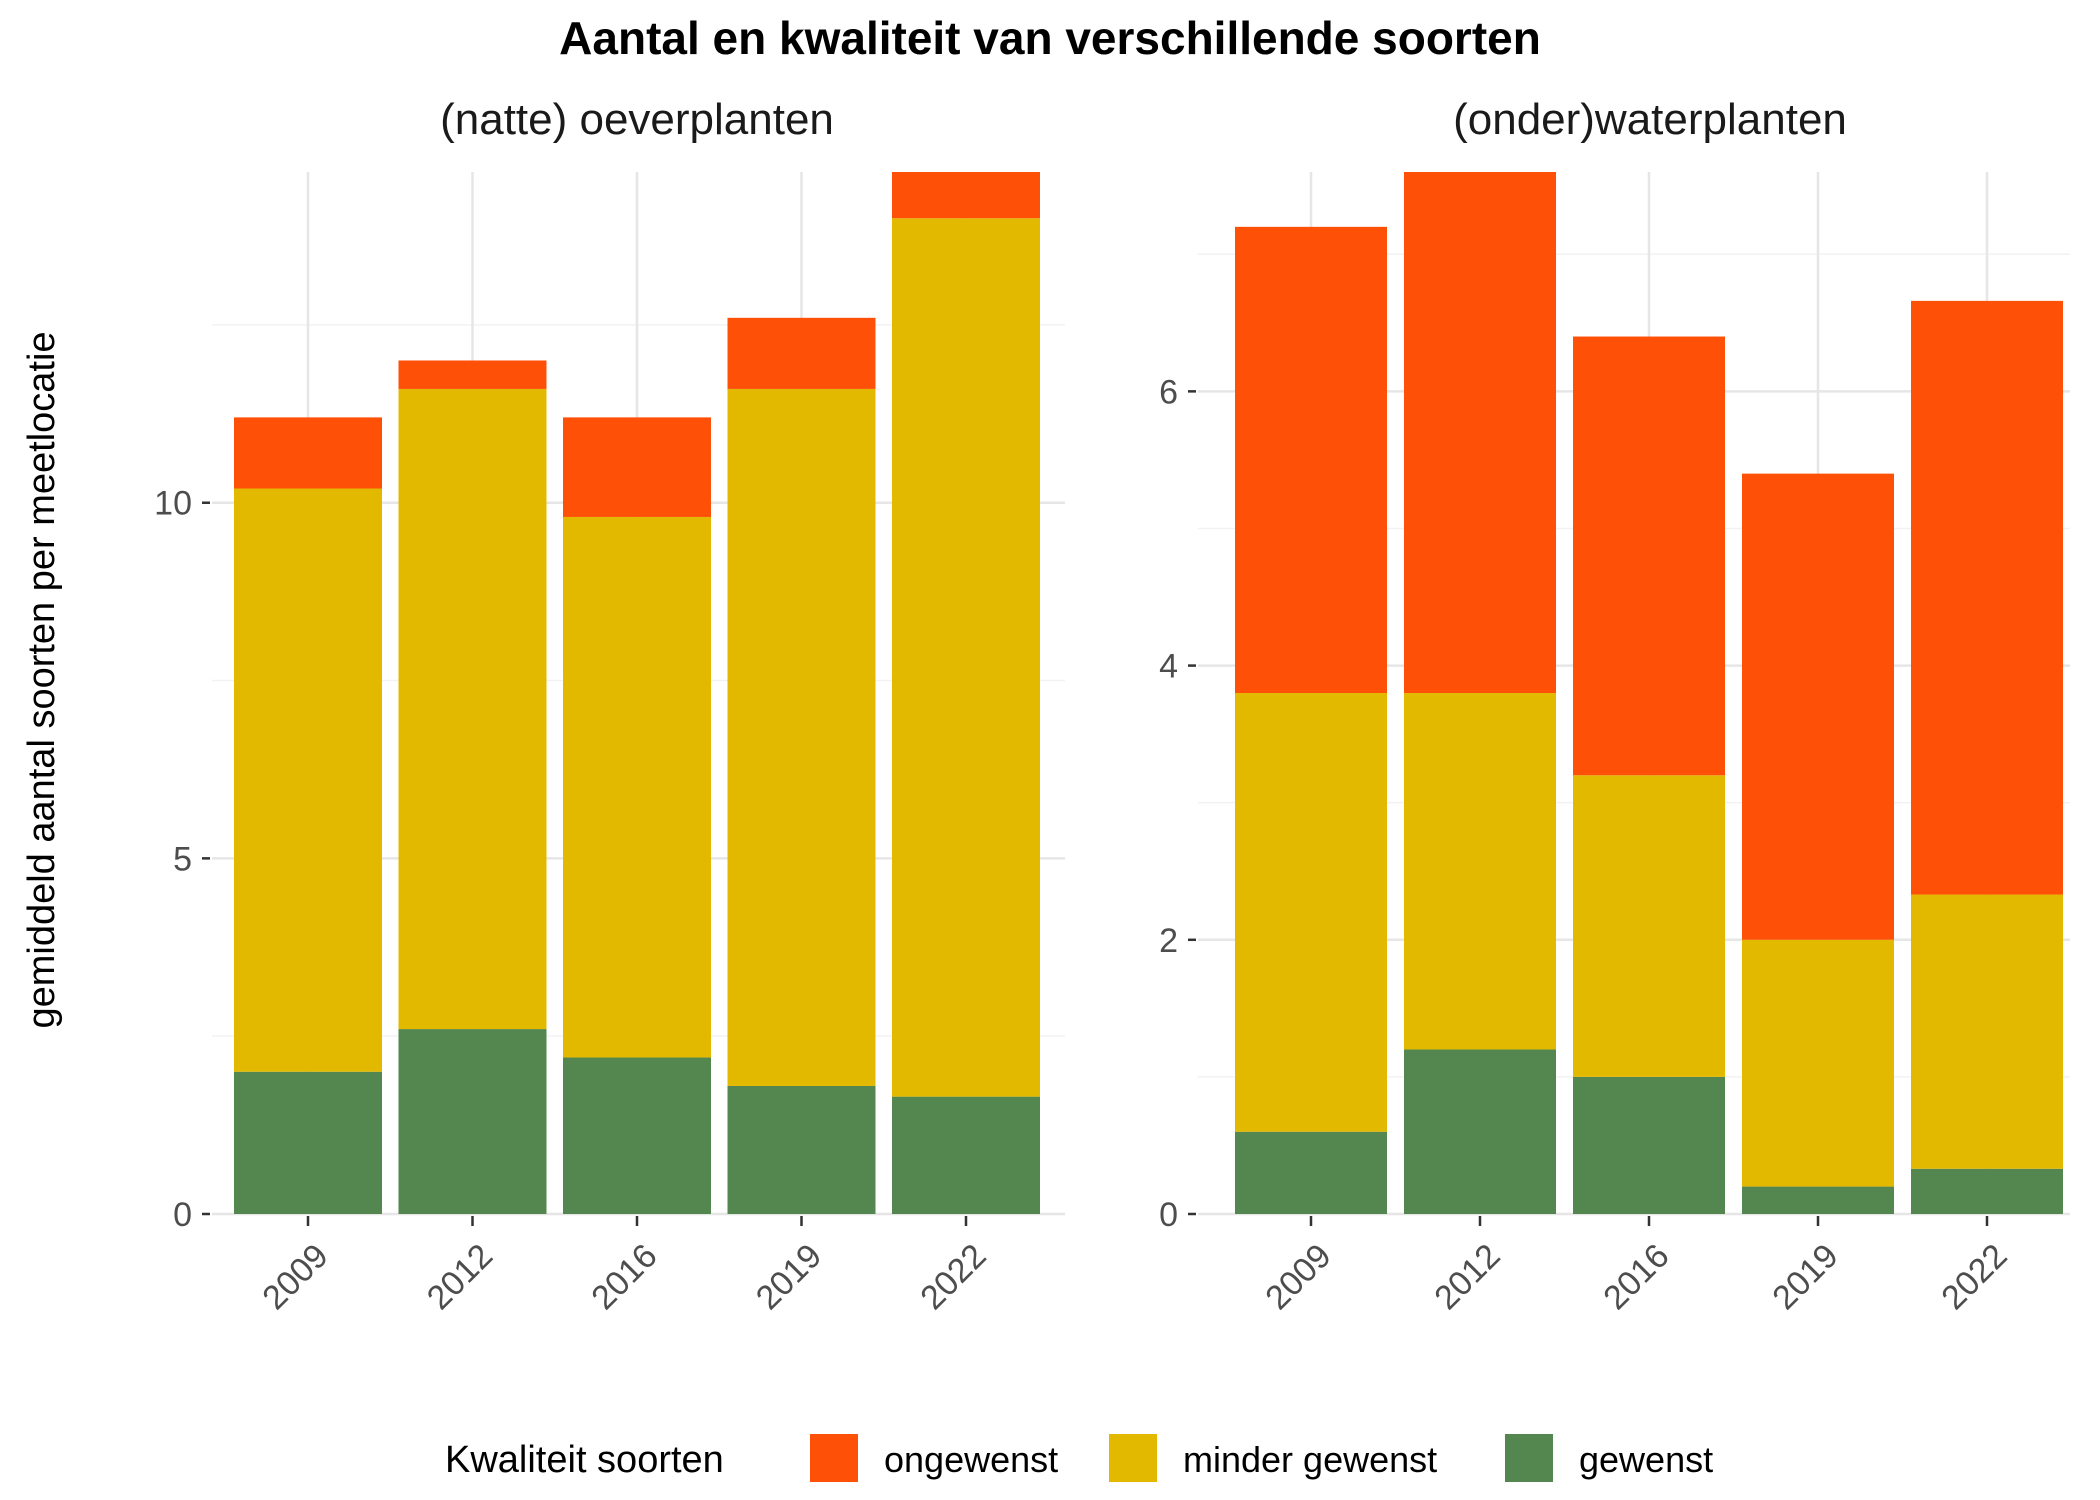  What do you see at coordinates (308, 780) in the screenshot?
I see `bar-left-2009-minder-gewenst` at bounding box center [308, 780].